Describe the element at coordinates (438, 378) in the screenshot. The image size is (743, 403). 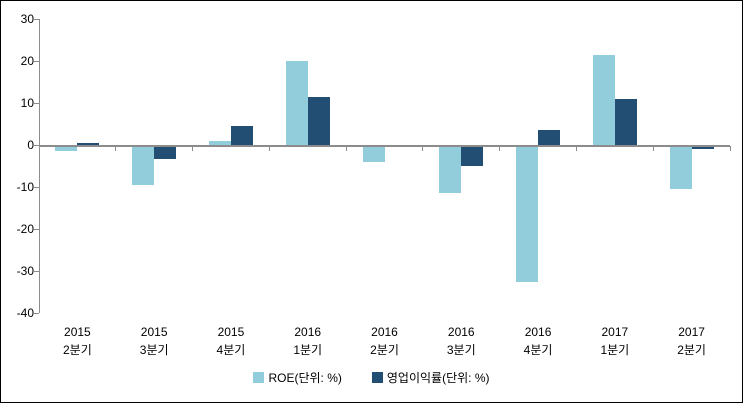
I see `legend-label-operating-margin: 영업이익률(단위: %)` at that location.